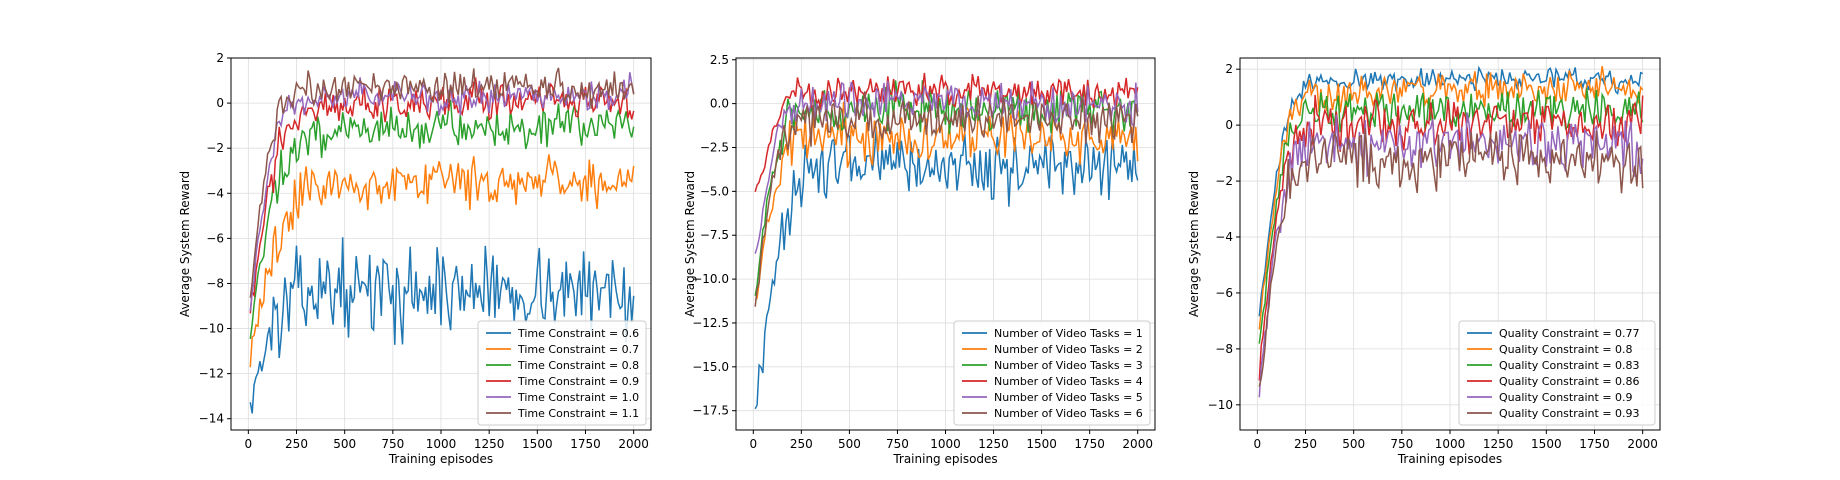 The image size is (1840, 480). I want to click on y-tick-label: 2.5, so click(719, 60).